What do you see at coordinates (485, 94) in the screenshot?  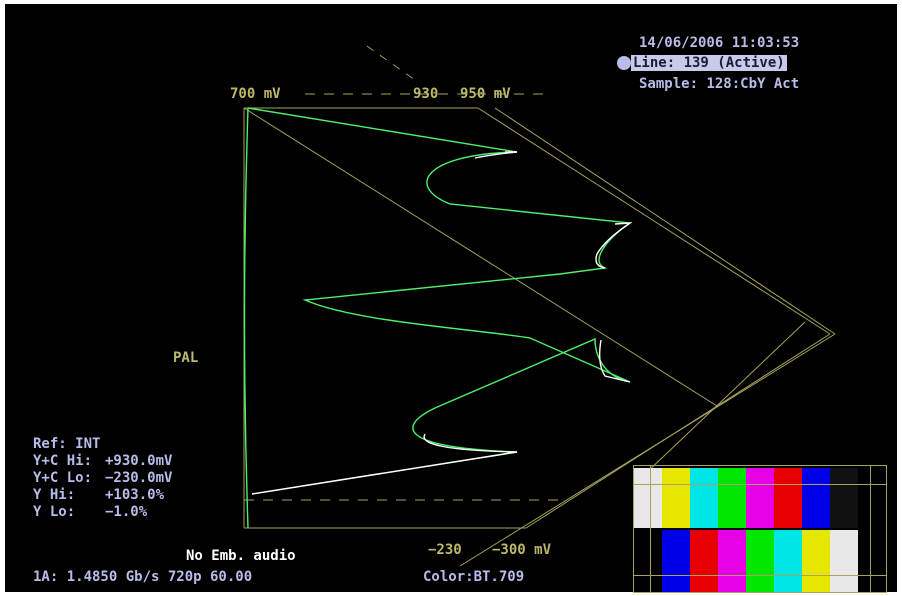 I see `scale-label-950mv: 950 mV` at bounding box center [485, 94].